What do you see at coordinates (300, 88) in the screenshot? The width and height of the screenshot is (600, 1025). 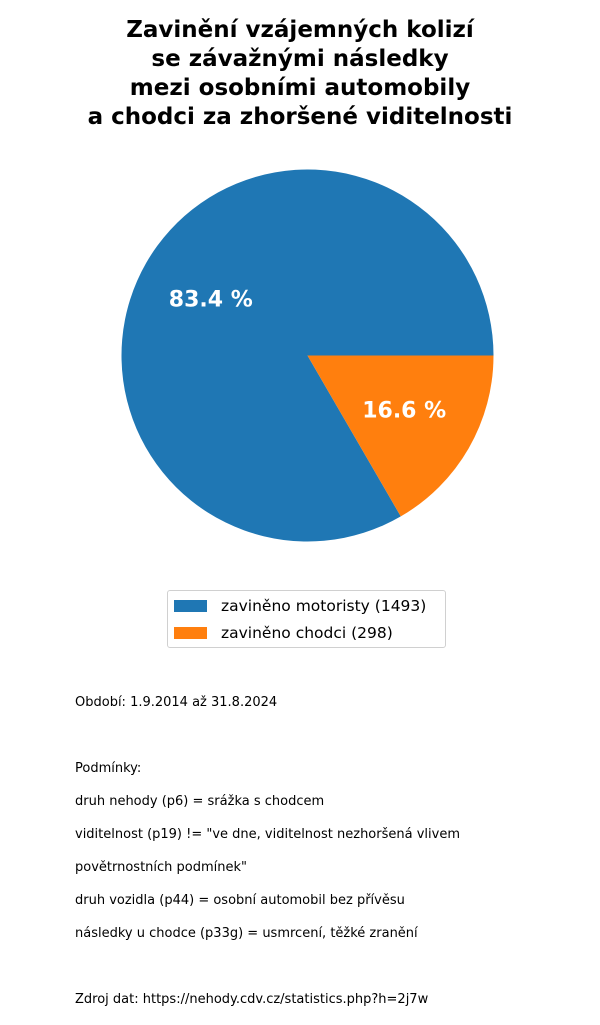 I see `chart-title-line: mezi osobními automobily` at bounding box center [300, 88].